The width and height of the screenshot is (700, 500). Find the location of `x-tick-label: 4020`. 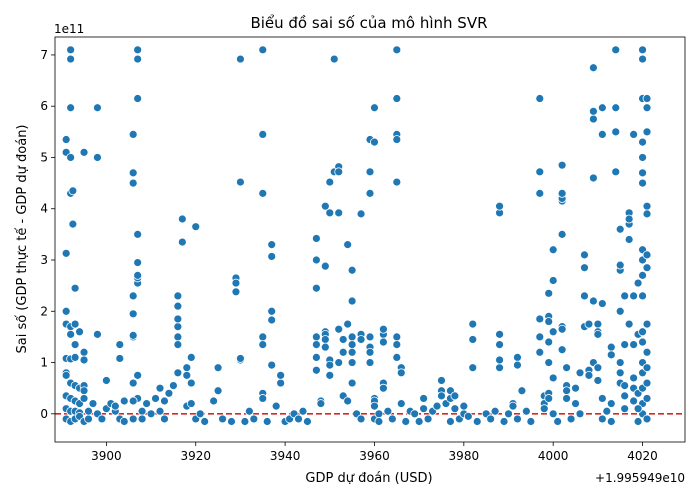

x-tick-label: 4020 is located at coordinates (642, 456).